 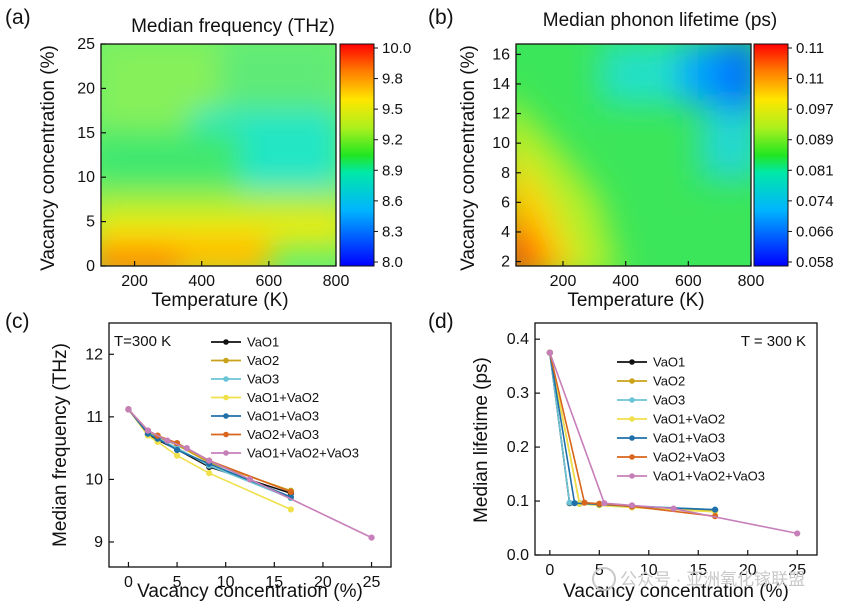 What do you see at coordinates (94, 417) in the screenshot?
I see `y-tick-label: 11` at bounding box center [94, 417].